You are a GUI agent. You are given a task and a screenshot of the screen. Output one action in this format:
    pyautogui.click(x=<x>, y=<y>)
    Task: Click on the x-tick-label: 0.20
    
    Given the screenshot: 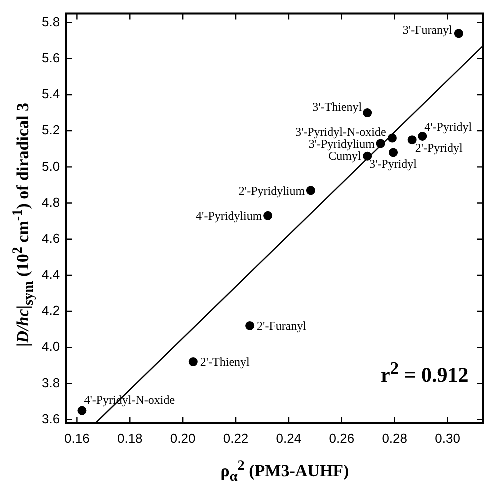 What is the action you would take?
    pyautogui.click(x=183, y=438)
    